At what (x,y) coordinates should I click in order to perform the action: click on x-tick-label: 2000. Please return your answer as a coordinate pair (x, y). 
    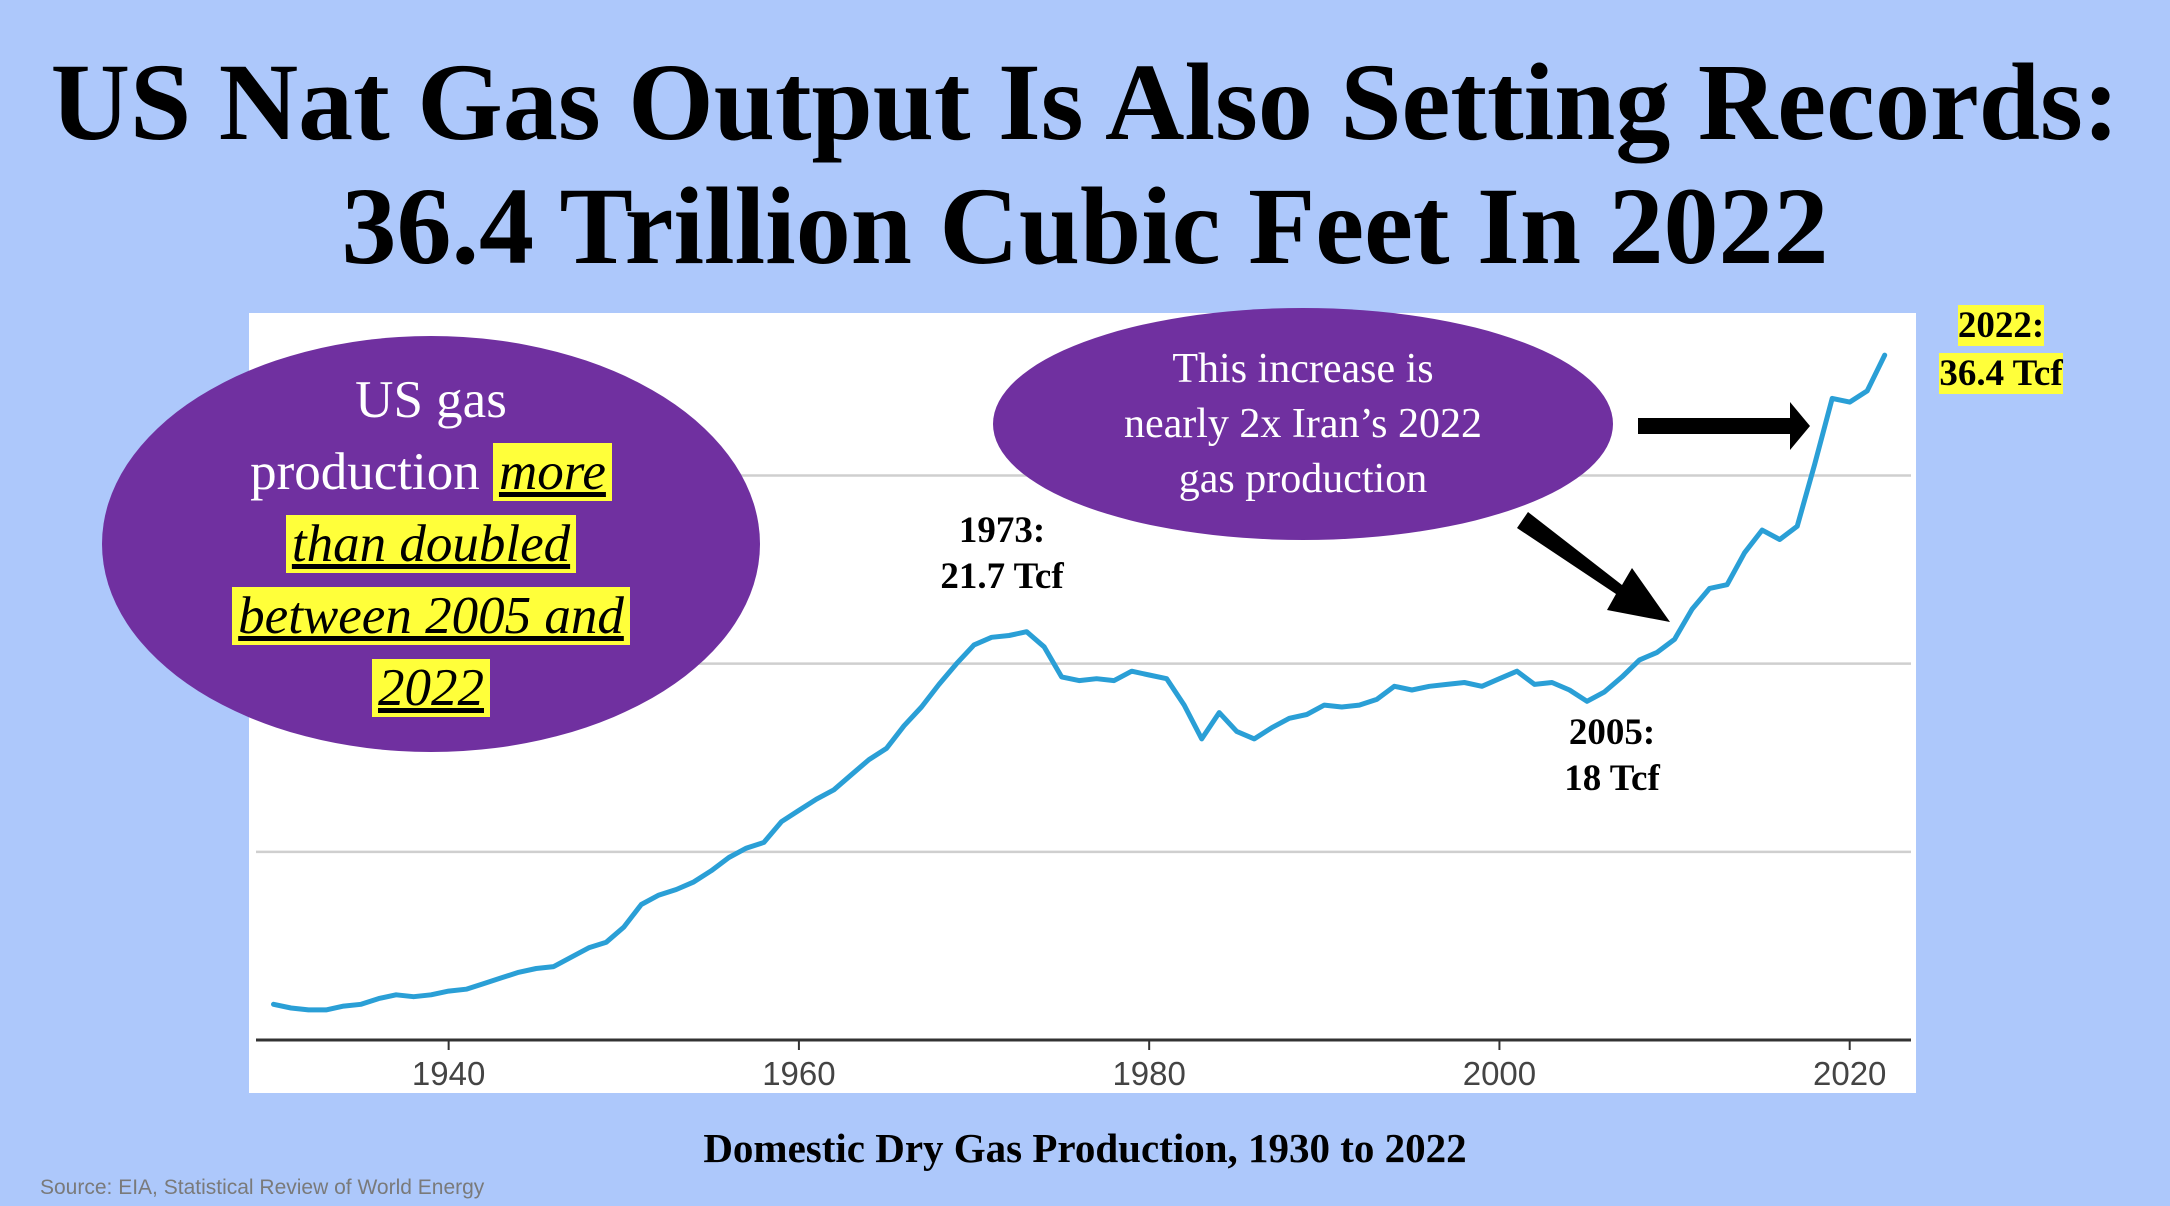
    Looking at the image, I should click on (1499, 1073).